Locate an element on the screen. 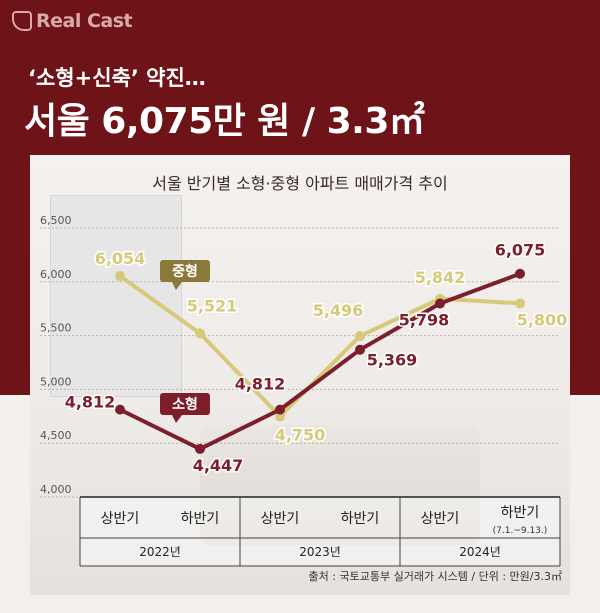 The height and width of the screenshot is (613, 600). legend-medium-tail is located at coordinates (177, 286).